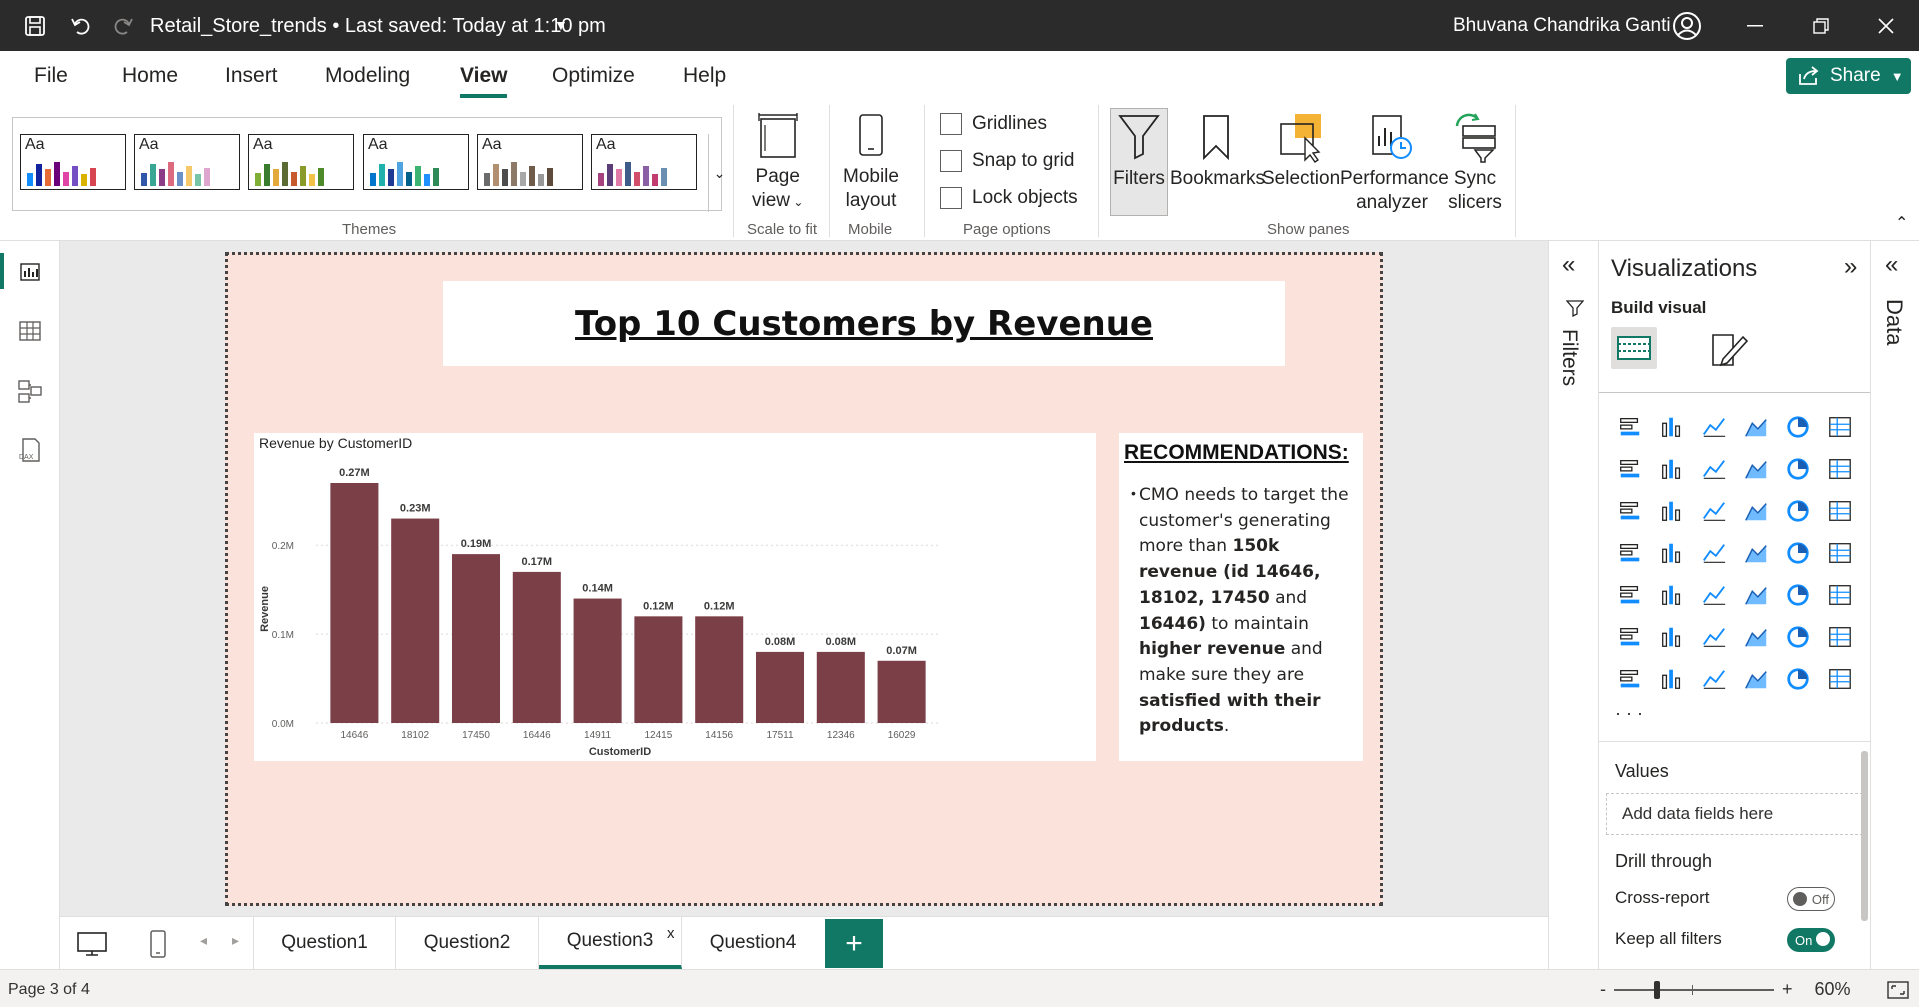  What do you see at coordinates (1756, 427) in the screenshot?
I see `clustered-column-visual-icon` at bounding box center [1756, 427].